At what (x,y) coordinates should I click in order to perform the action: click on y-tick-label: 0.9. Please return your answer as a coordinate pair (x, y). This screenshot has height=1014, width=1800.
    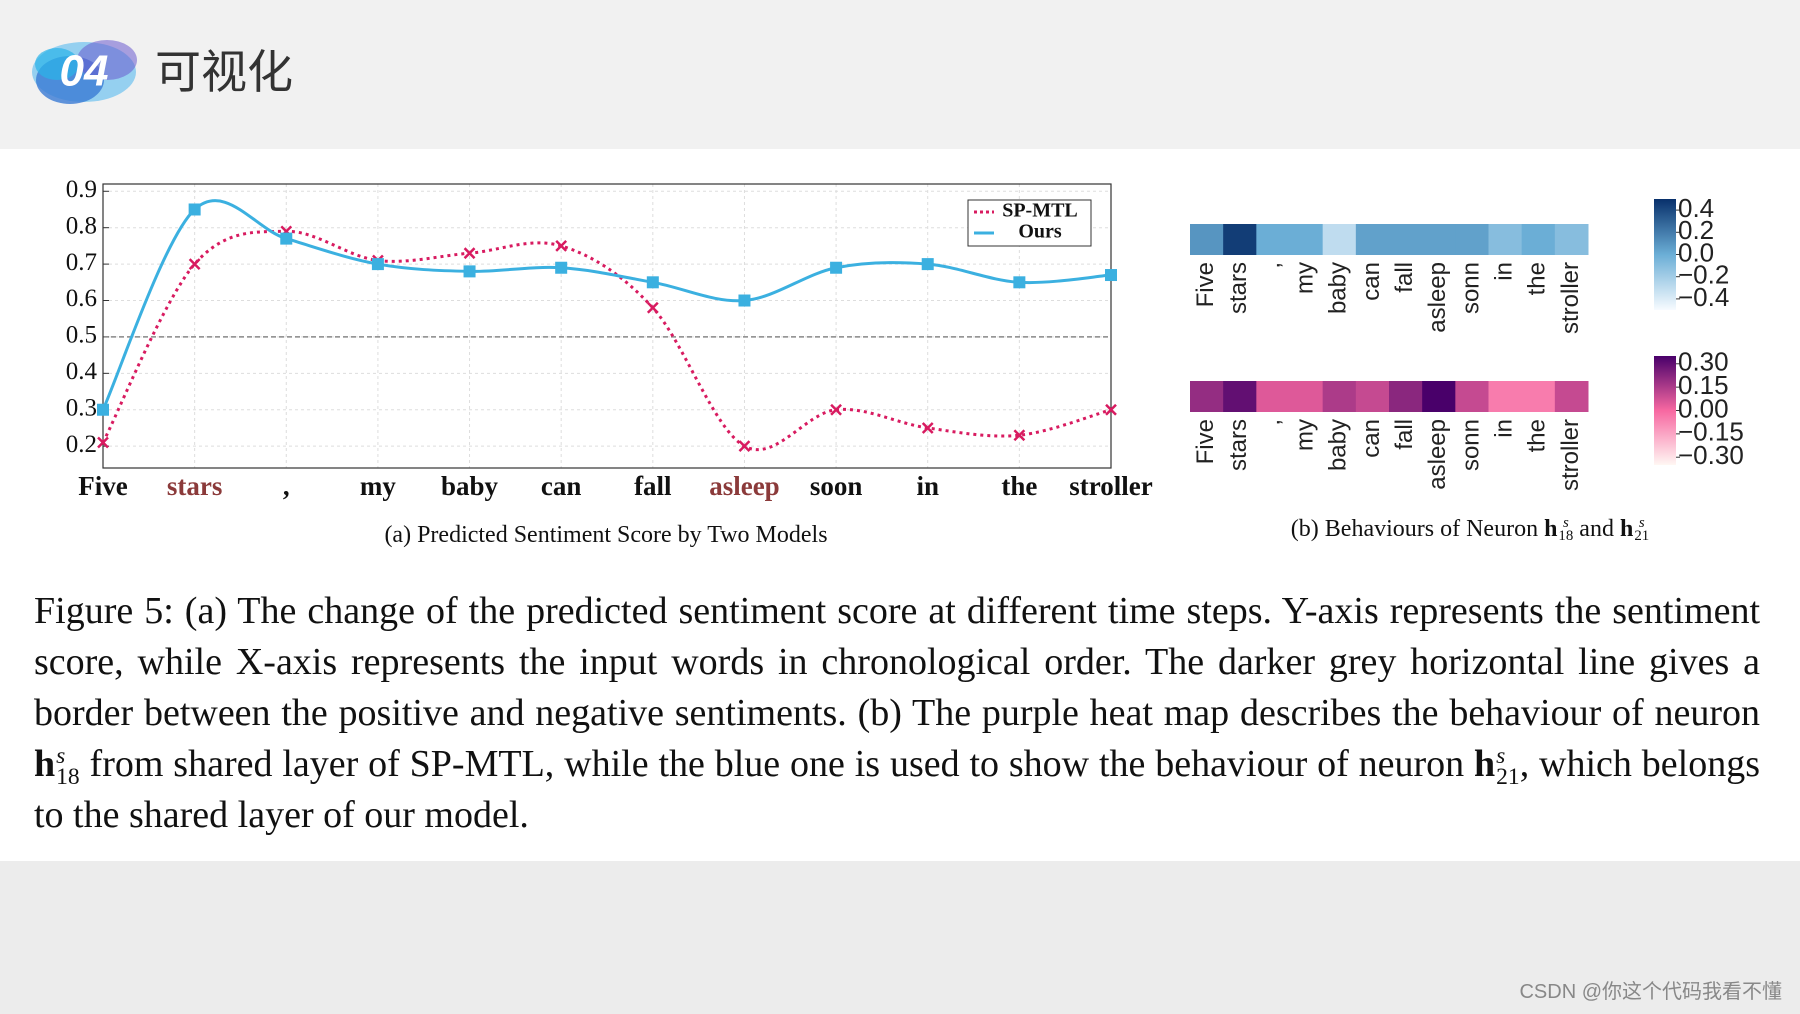
    Looking at the image, I should click on (81, 189).